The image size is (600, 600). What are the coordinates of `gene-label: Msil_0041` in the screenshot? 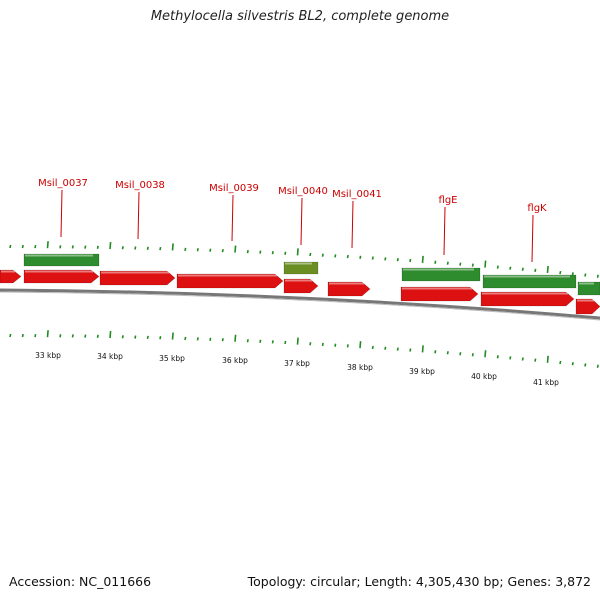 It's located at (357, 194).